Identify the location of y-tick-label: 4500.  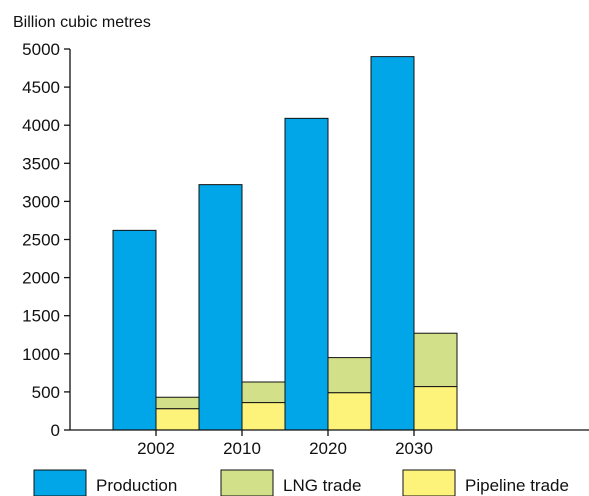
(41, 87).